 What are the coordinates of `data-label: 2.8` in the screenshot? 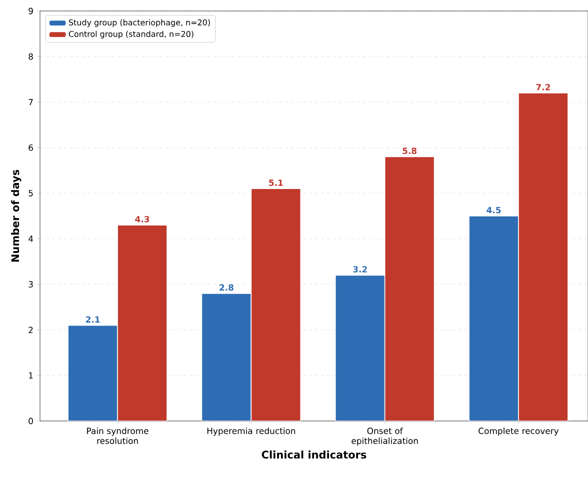 It's located at (227, 287).